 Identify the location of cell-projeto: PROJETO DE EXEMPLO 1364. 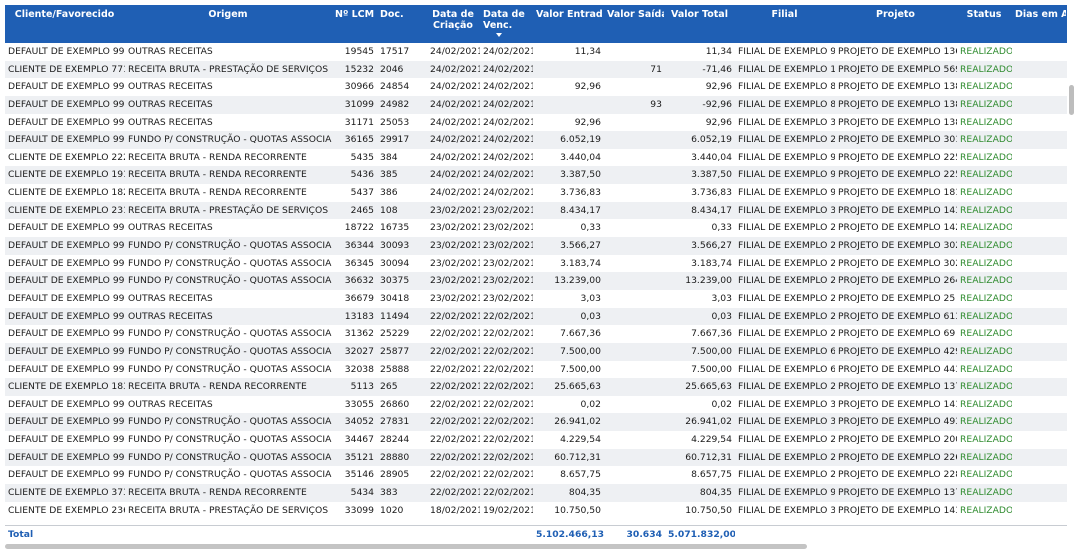
(897, 51).